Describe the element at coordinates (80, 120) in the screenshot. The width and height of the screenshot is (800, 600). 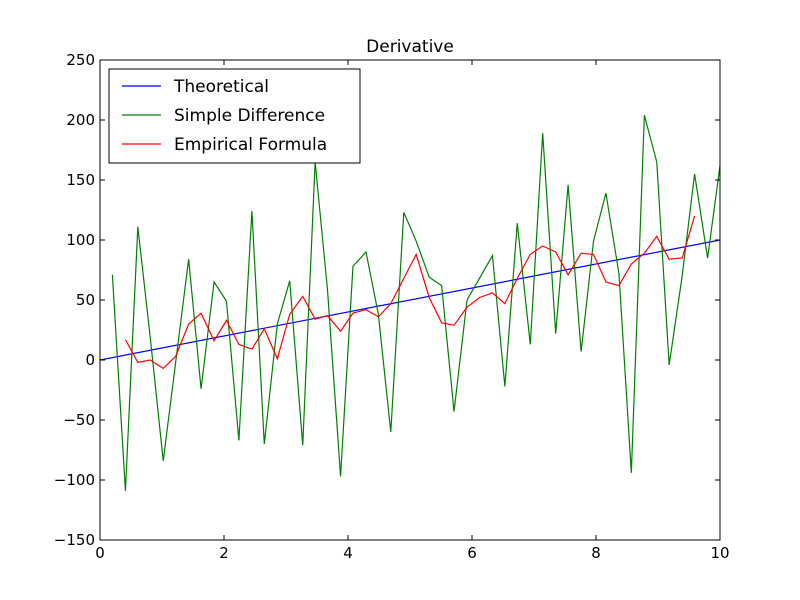
I see `y-tick-label: 200` at that location.